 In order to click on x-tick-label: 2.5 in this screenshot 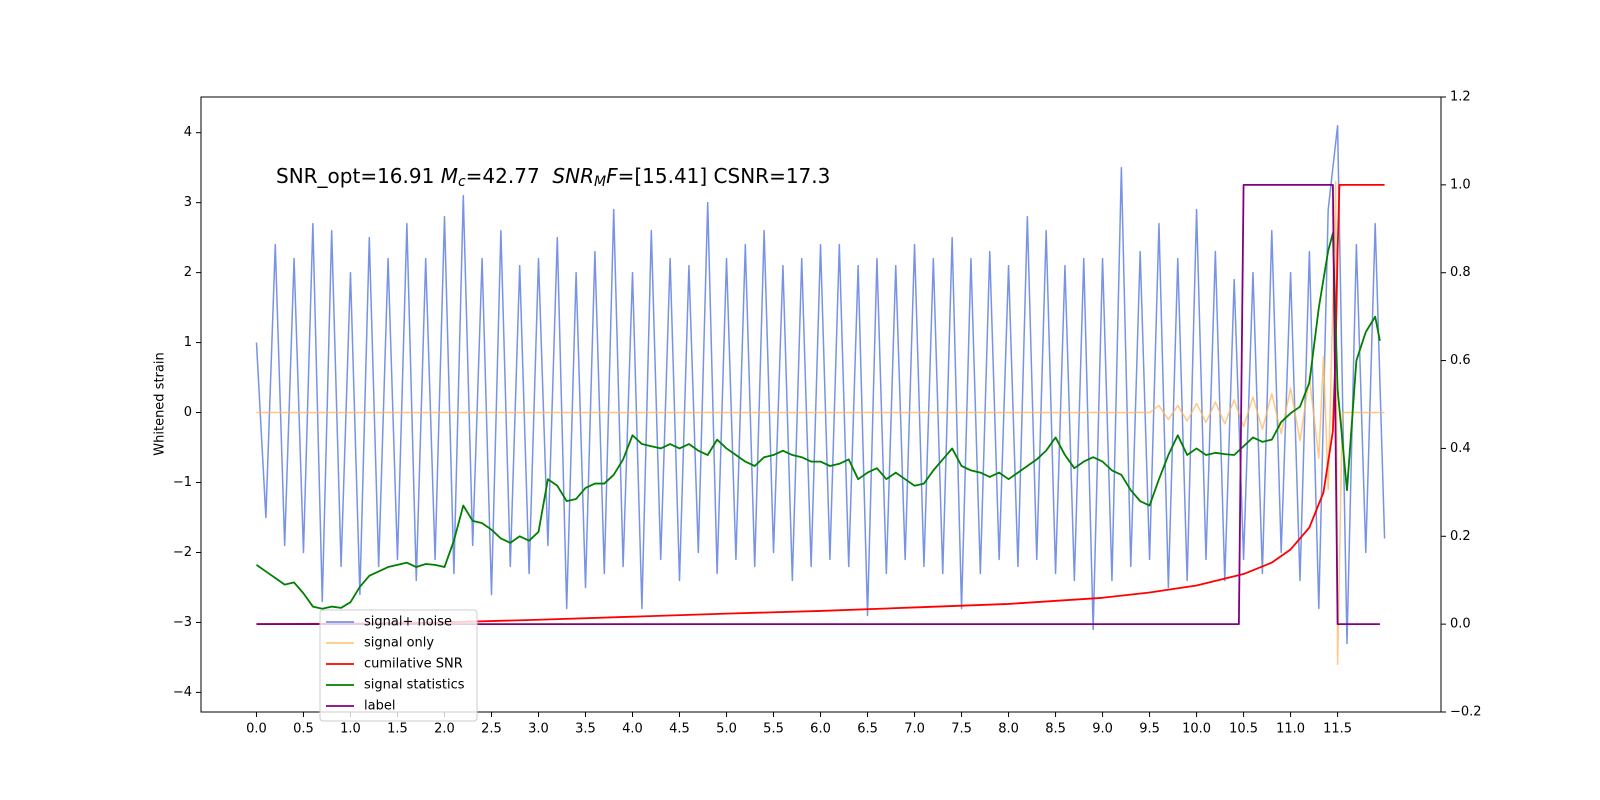, I will do `click(491, 729)`.